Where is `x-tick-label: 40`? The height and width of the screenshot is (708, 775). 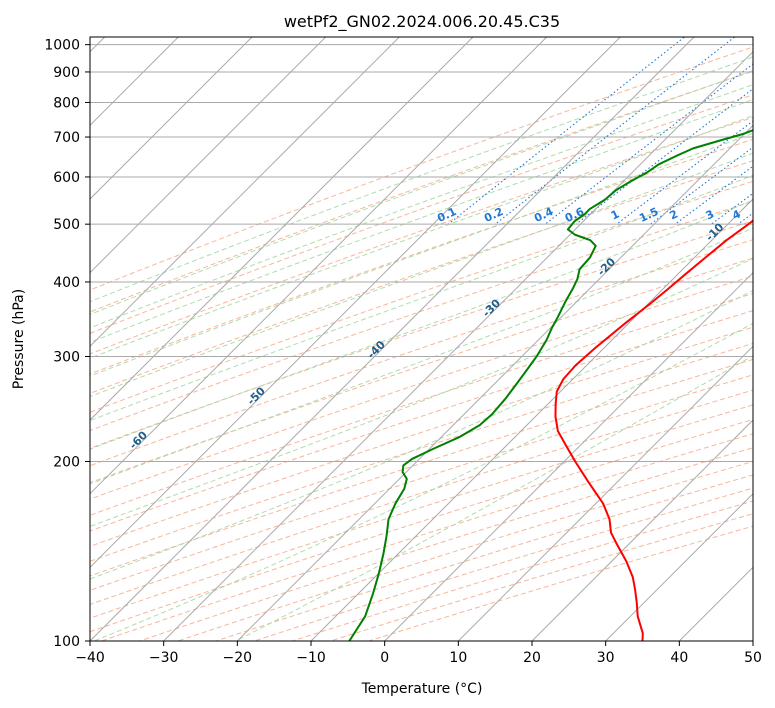
x-tick-label: 40 is located at coordinates (679, 658).